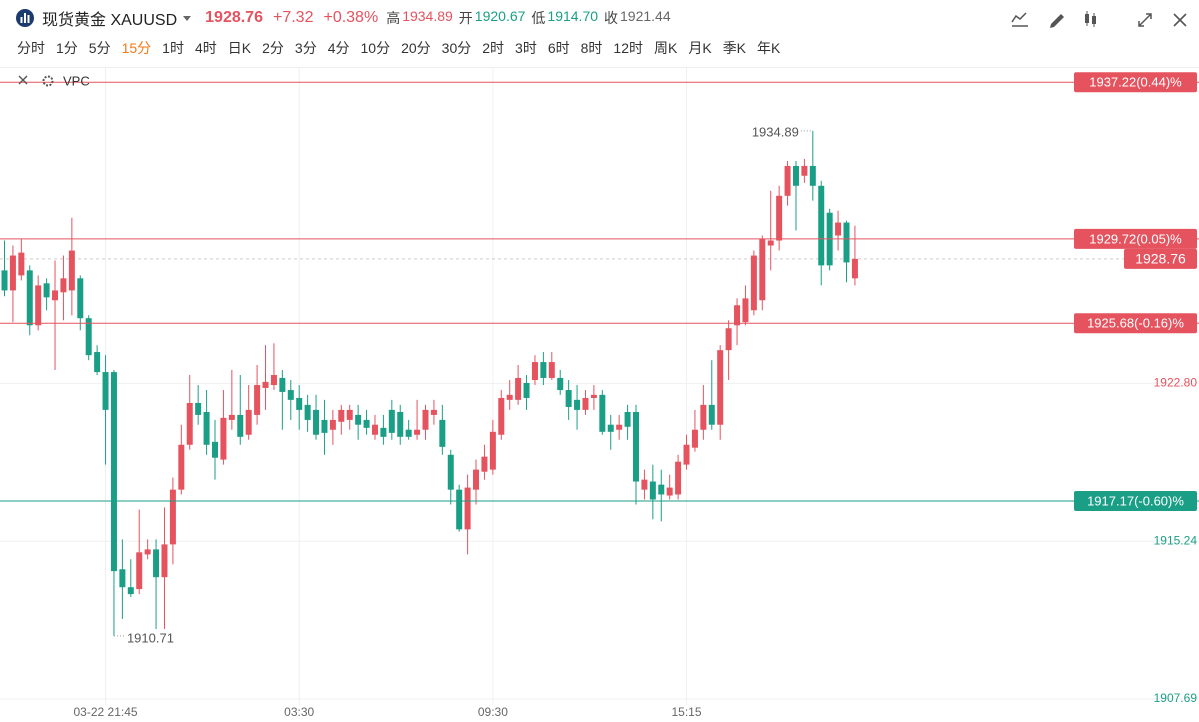  What do you see at coordinates (628, 48) in the screenshot?
I see `timeframe-tab: 12时` at bounding box center [628, 48].